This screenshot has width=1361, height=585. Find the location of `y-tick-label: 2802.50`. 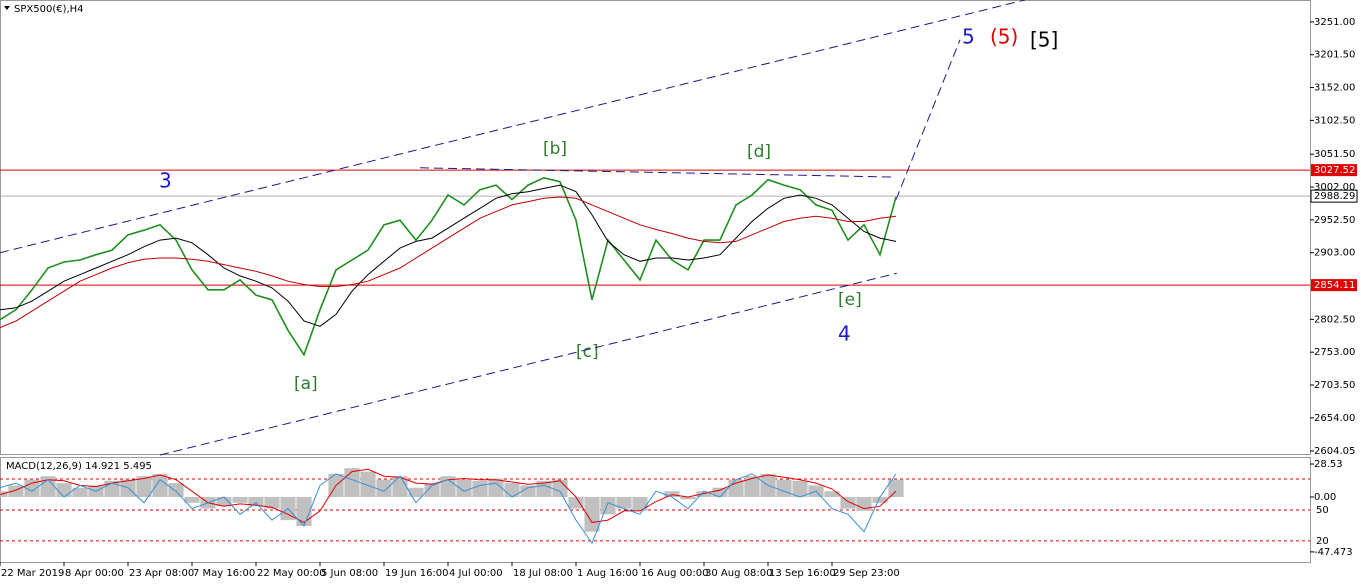

y-tick-label: 2802.50 is located at coordinates (1334, 319).